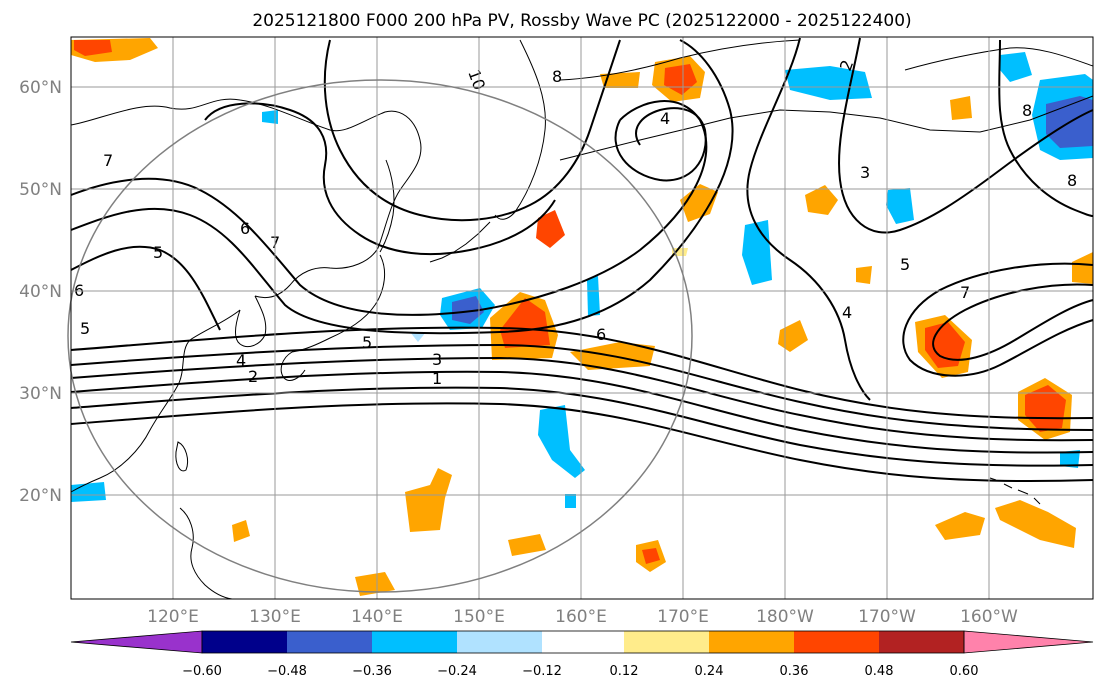 This screenshot has height=692, width=1105. I want to click on kuril-islands, so click(460, 242).